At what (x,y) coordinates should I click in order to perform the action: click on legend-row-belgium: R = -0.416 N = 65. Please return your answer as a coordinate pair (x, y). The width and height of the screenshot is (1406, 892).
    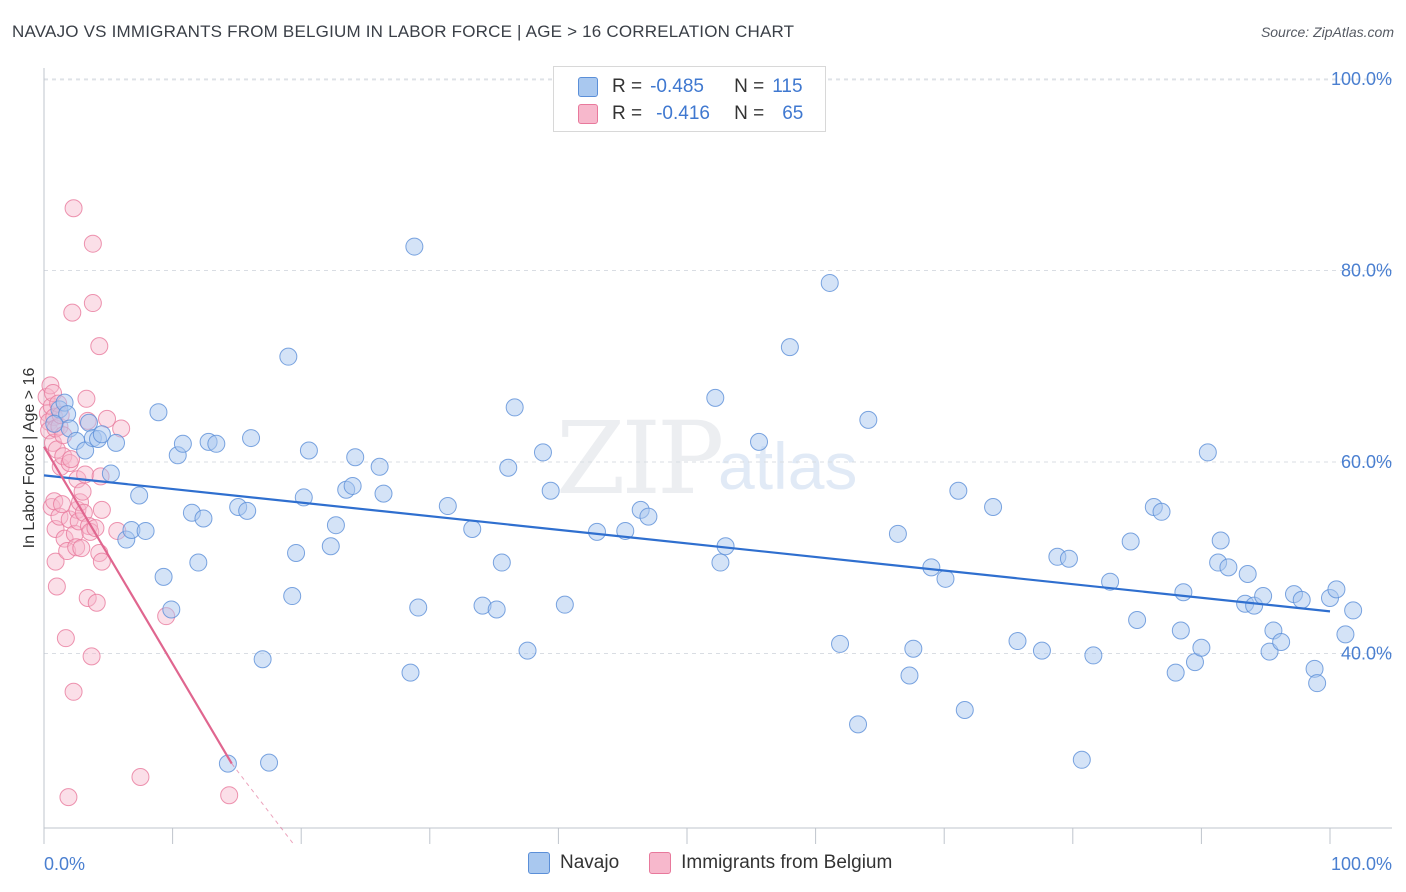
    Looking at the image, I should click on (690, 114).